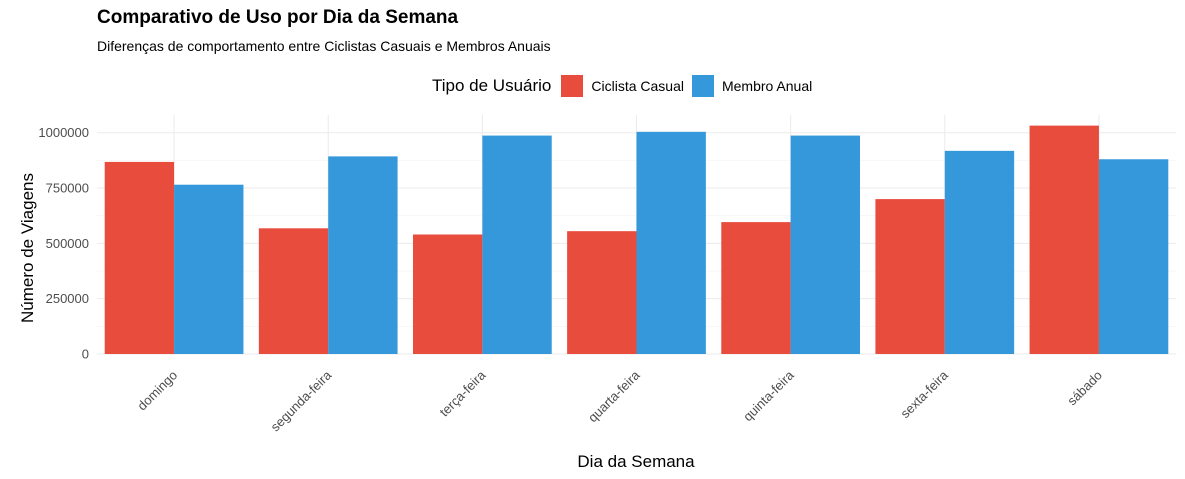  What do you see at coordinates (462, 393) in the screenshot?
I see `x-tick-label: terça-feira` at bounding box center [462, 393].